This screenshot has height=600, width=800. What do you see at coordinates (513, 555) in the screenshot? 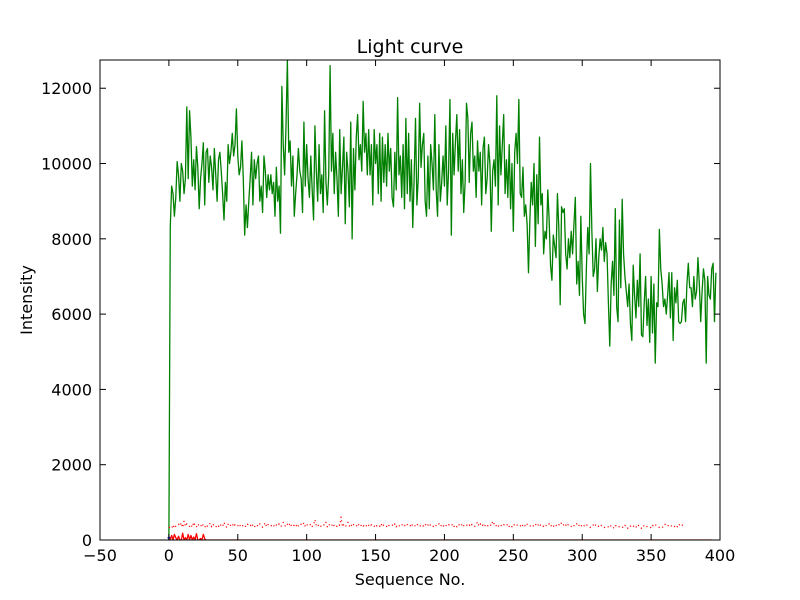
I see `x-tick-label: 250` at bounding box center [513, 555].